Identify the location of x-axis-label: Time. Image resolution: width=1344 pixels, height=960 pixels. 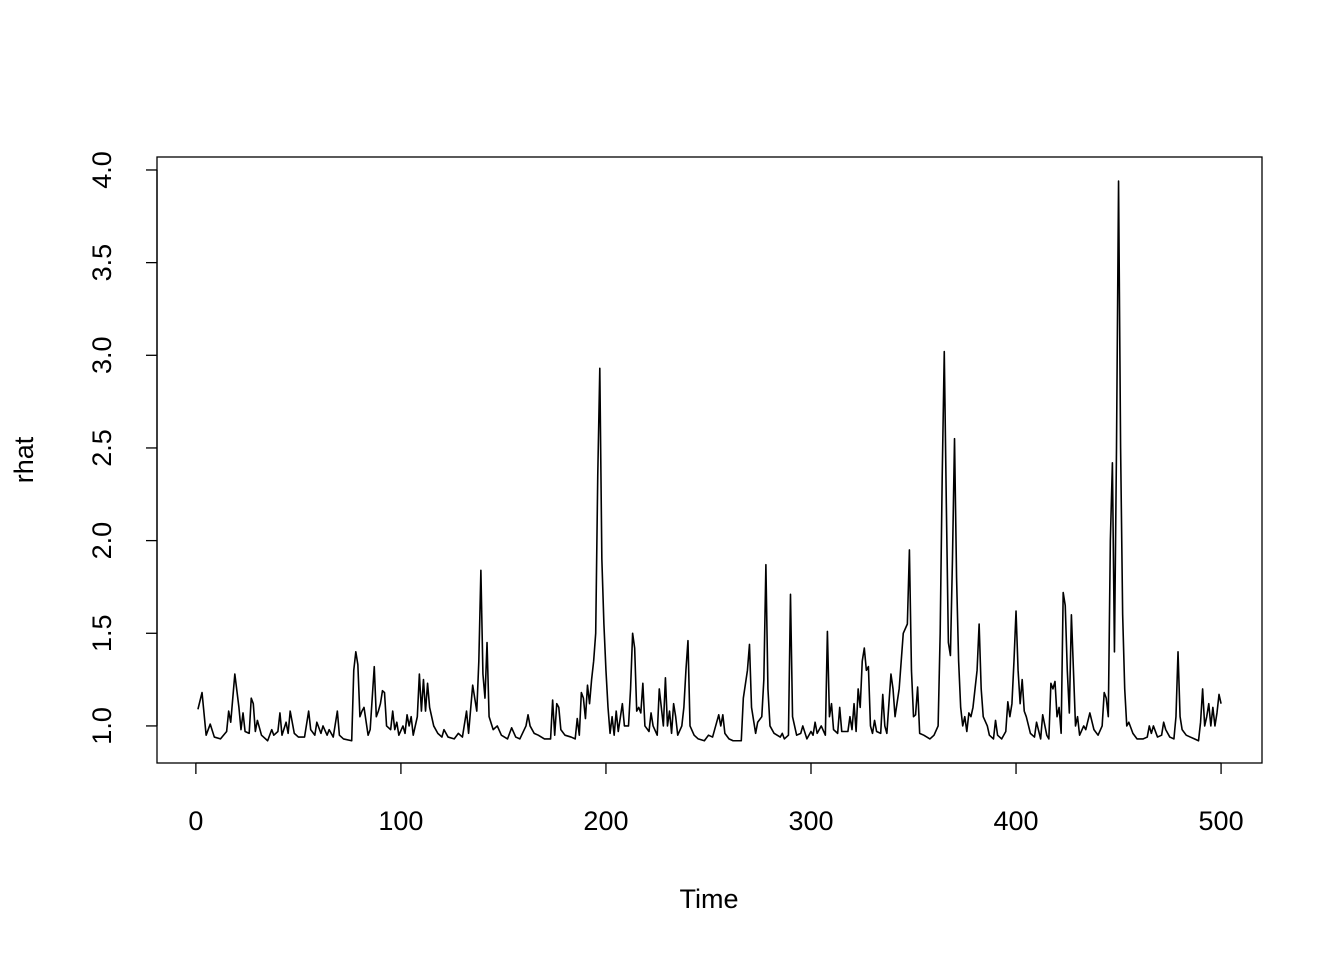
(709, 899).